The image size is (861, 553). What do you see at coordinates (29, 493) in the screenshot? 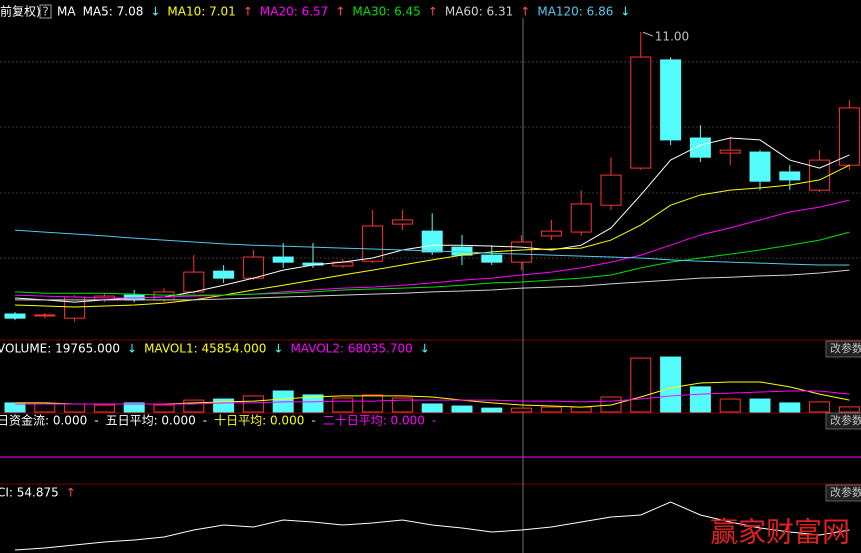
I see `legend-item: CI: 54.875` at bounding box center [29, 493].